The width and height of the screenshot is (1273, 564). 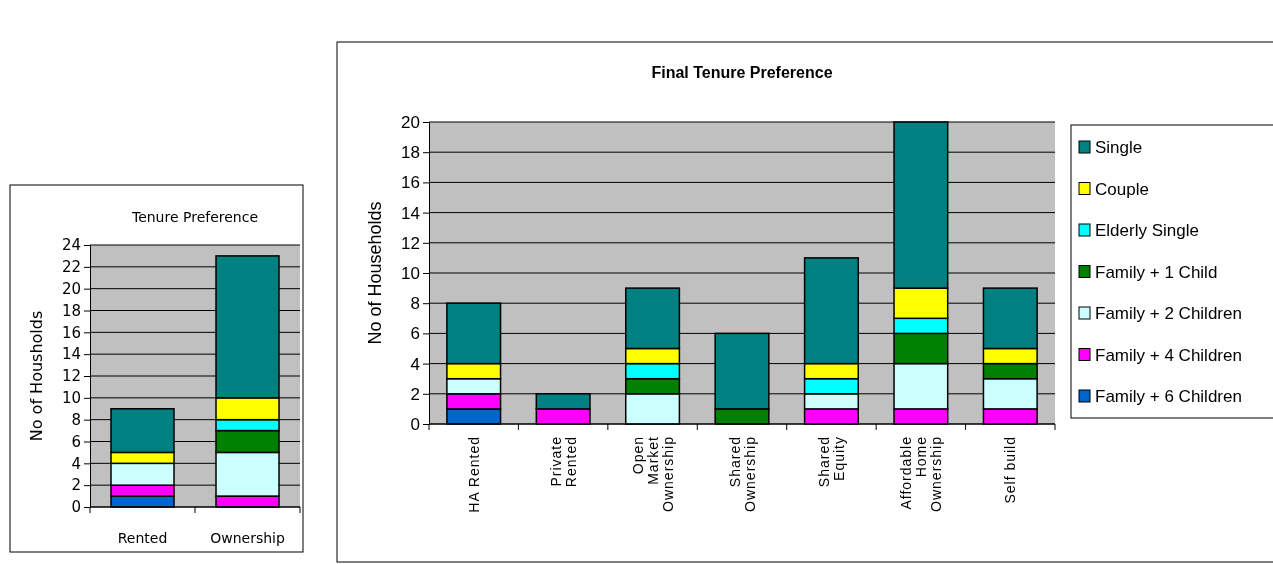 What do you see at coordinates (1119, 147) in the screenshot?
I see `legend-label: Single` at bounding box center [1119, 147].